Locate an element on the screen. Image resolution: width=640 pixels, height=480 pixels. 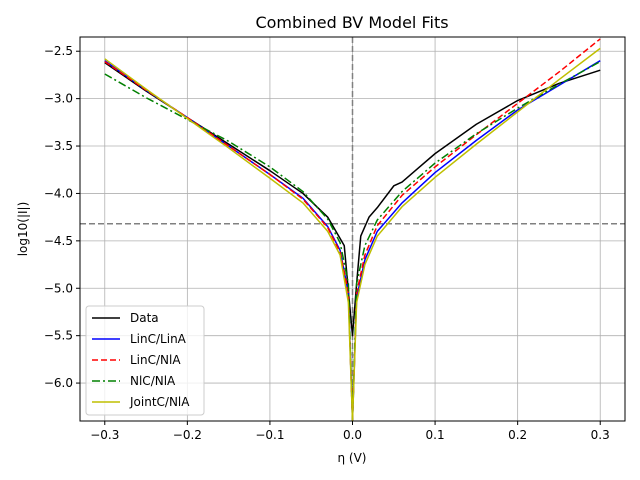
y-tick-label: −2.5 is located at coordinates (58, 51).